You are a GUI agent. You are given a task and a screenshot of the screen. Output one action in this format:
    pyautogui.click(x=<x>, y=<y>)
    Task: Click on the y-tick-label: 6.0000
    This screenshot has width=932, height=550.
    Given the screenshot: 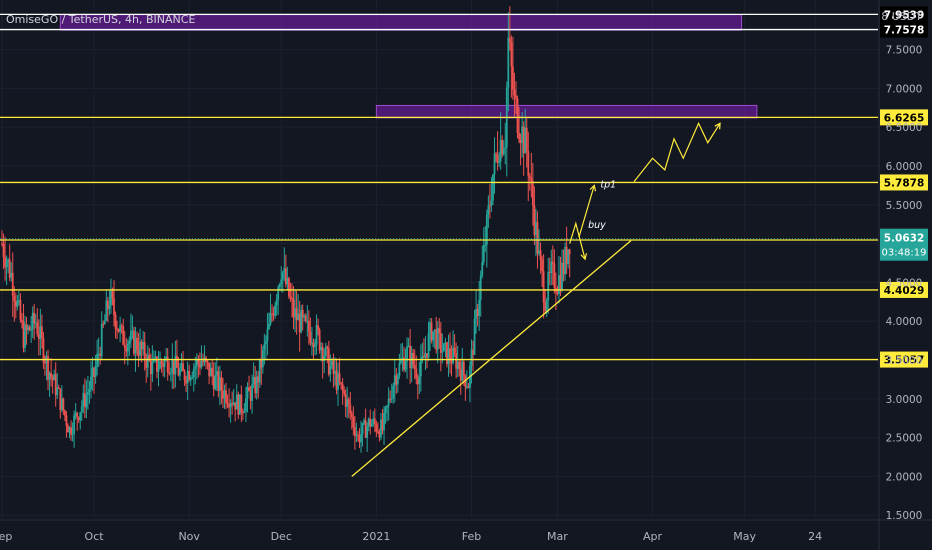 What is the action you would take?
    pyautogui.click(x=904, y=167)
    